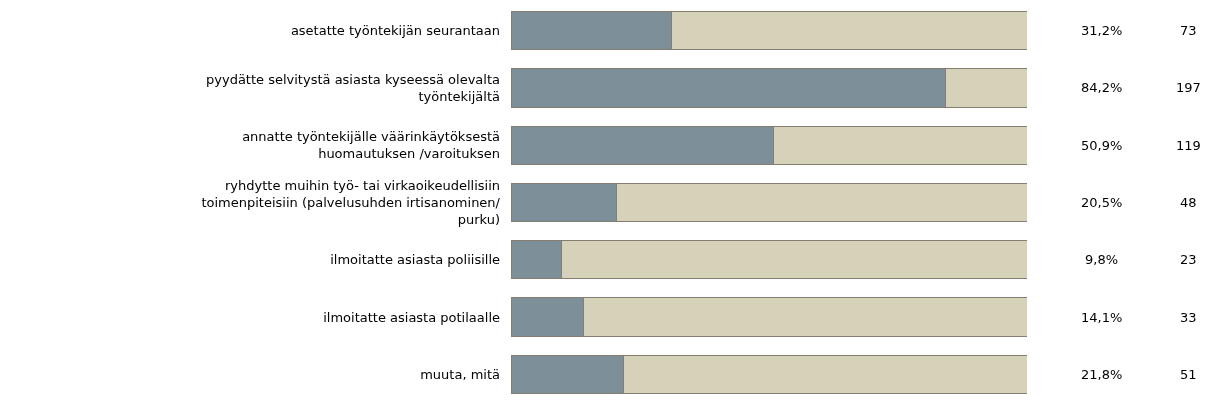 The height and width of the screenshot is (403, 1217). What do you see at coordinates (1102, 259) in the screenshot?
I see `data-label: 9,8%` at bounding box center [1102, 259].